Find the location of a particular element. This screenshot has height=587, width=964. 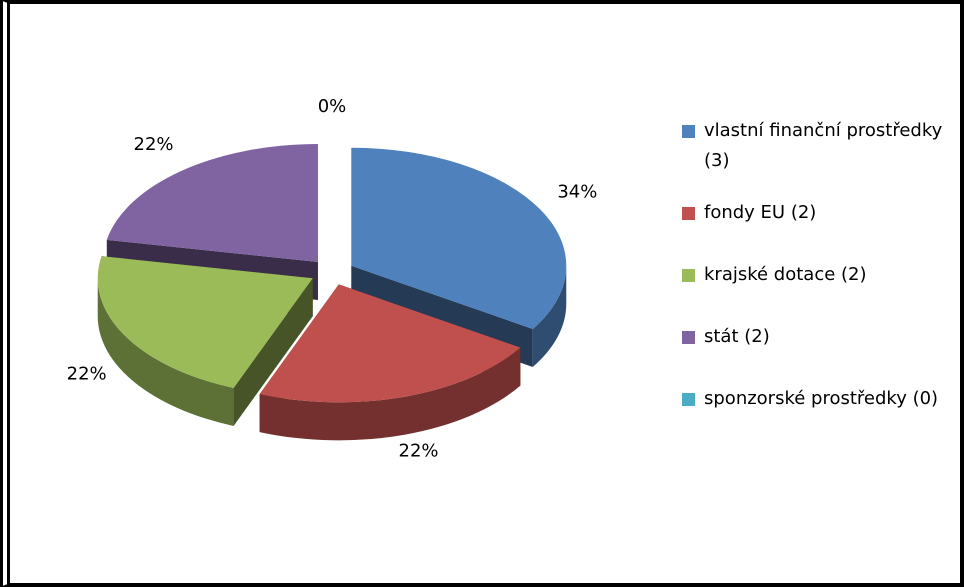

slice-side is located at coordinates (273, 352).